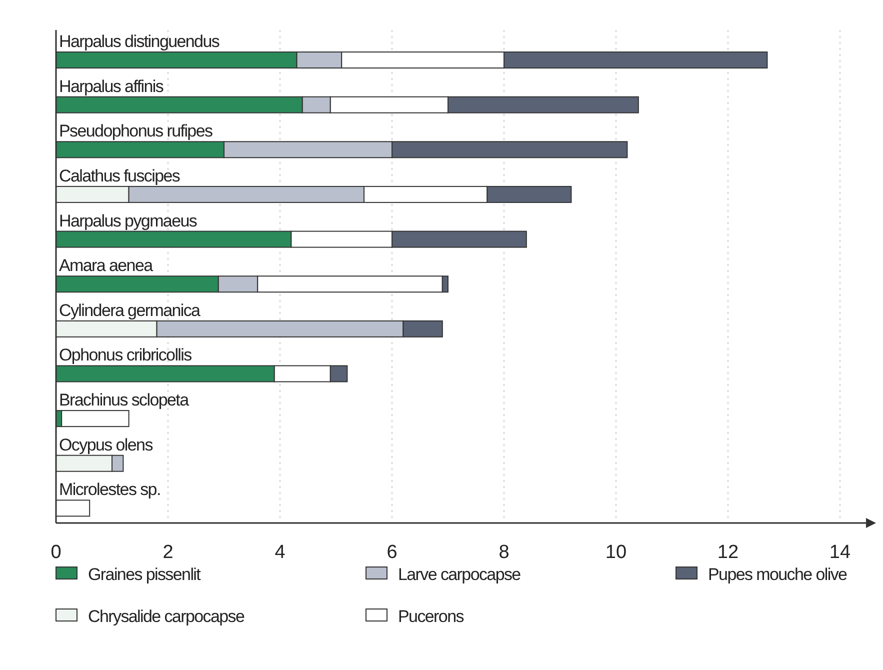 This screenshot has width=883, height=670. Describe the element at coordinates (111, 86) in the screenshot. I see `y-tick-label: Harpalus affinis` at that location.